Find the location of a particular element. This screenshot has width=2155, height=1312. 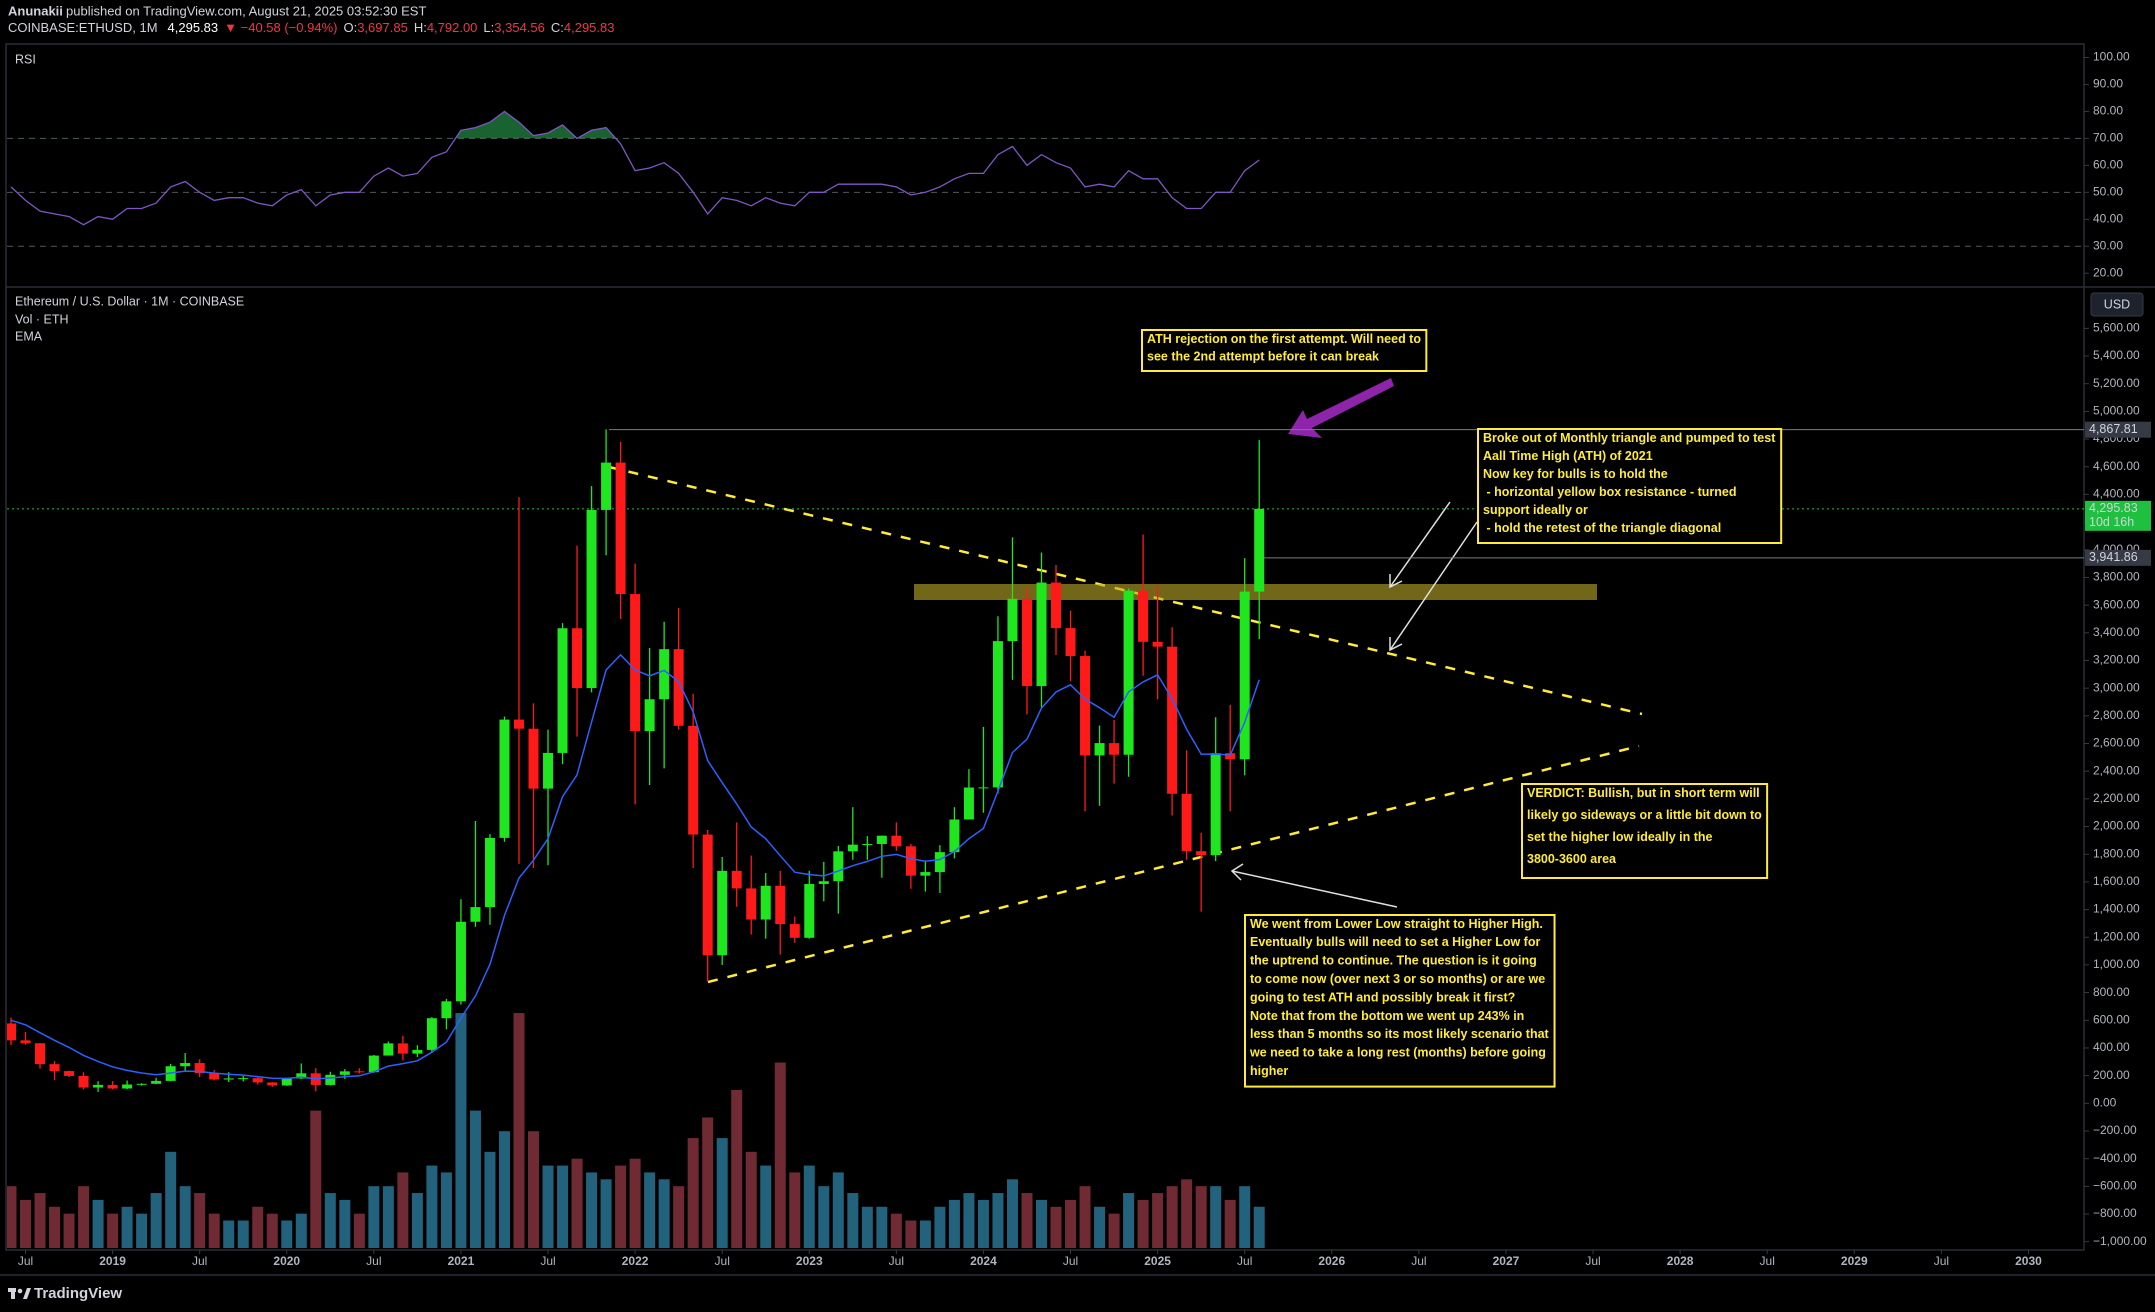

logo-mark is located at coordinates (20, 1291).